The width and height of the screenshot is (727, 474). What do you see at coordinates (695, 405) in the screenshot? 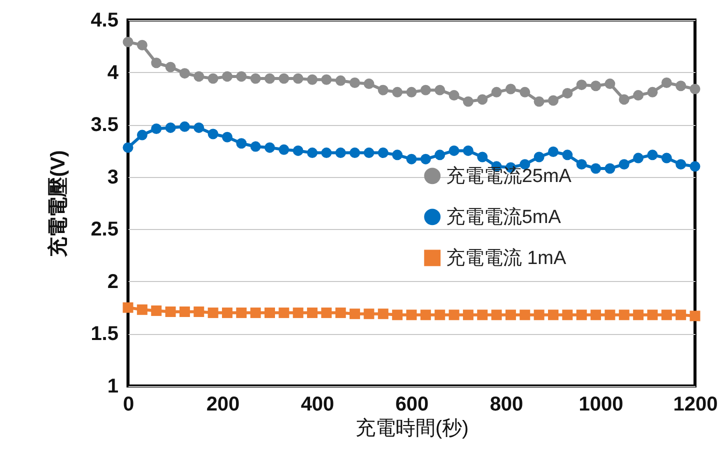
I see `x-tick-label: 1200` at bounding box center [695, 405].